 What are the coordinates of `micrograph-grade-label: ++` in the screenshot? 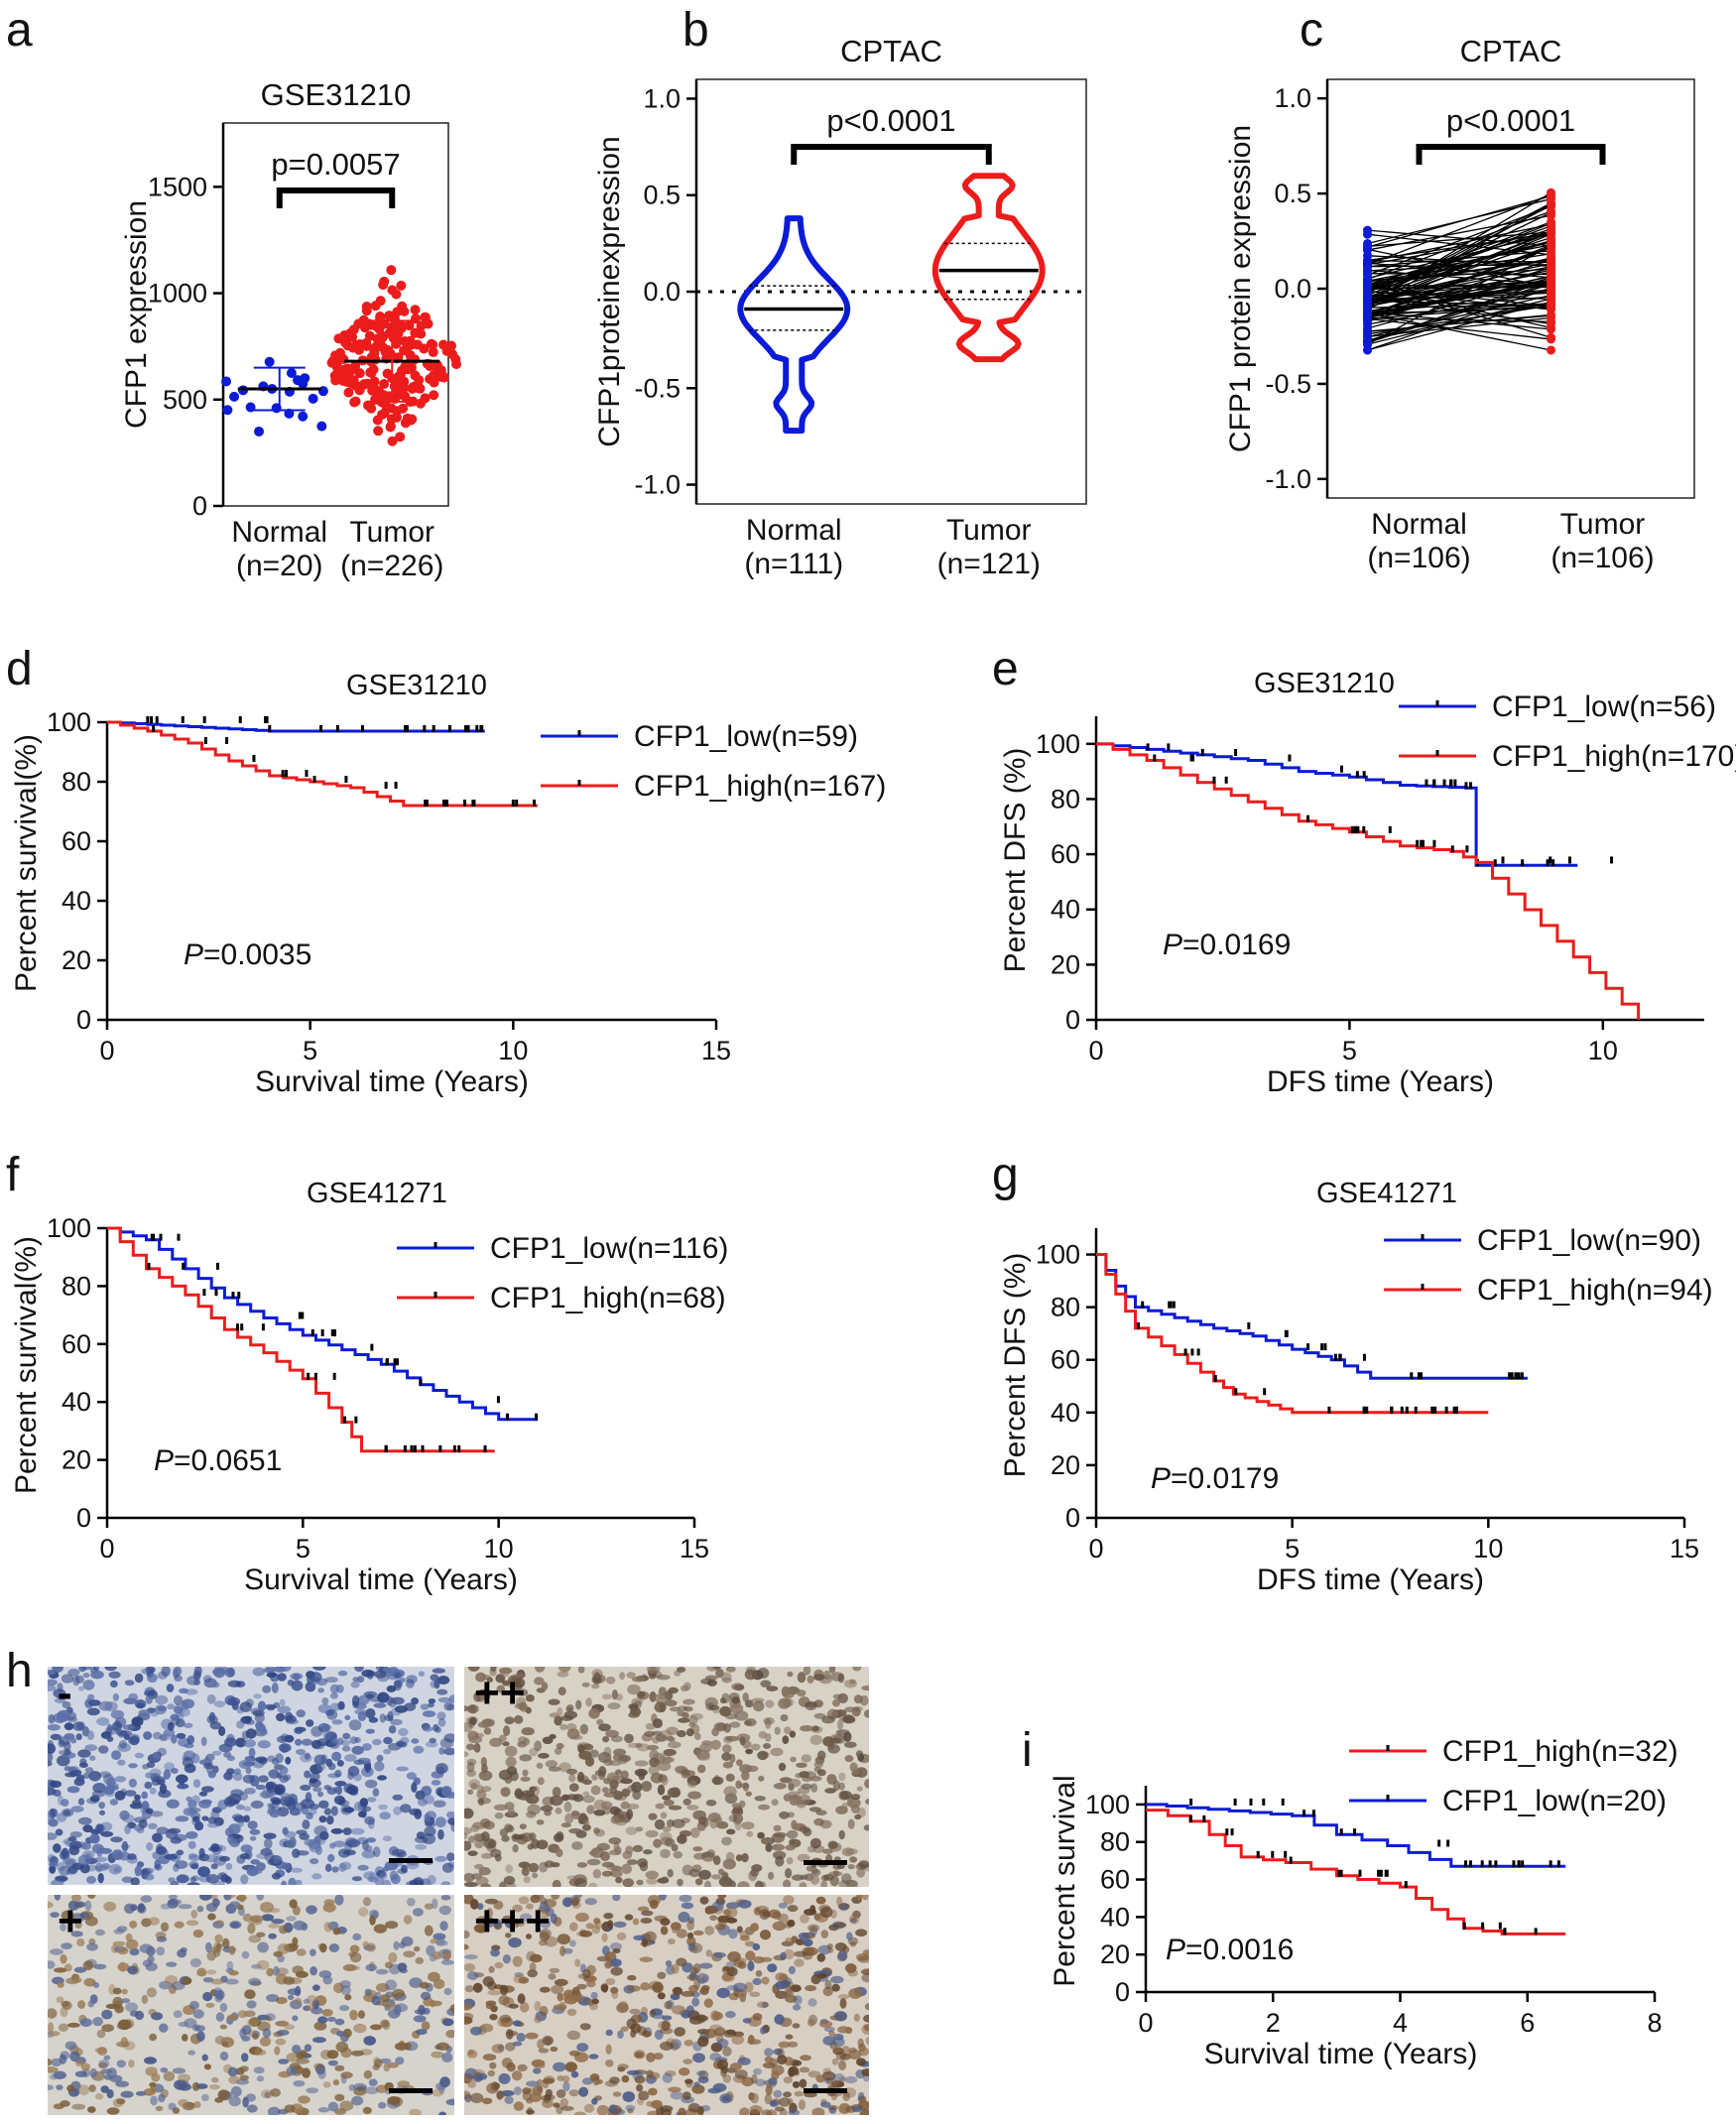 It's located at (500, 1693).